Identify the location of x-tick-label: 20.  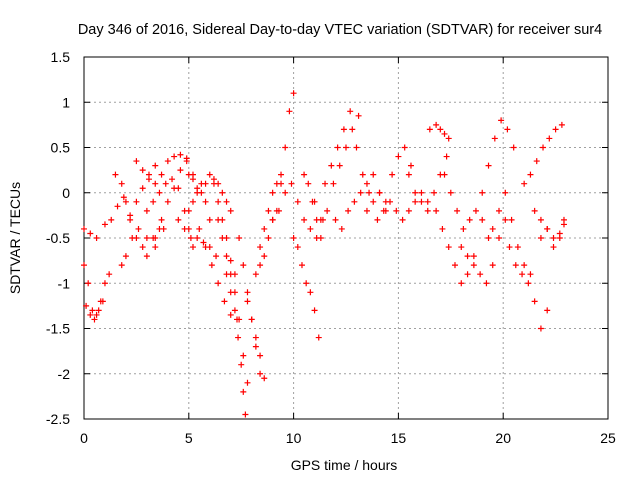
(503, 438).